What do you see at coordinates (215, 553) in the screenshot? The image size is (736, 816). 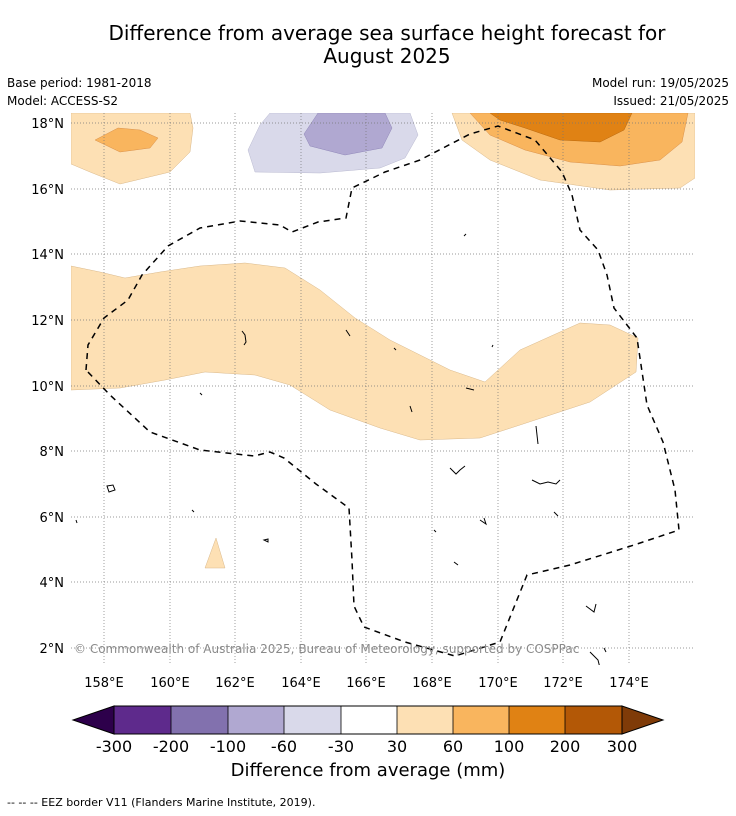 I see `anomaly-positive-30-60-patch` at bounding box center [215, 553].